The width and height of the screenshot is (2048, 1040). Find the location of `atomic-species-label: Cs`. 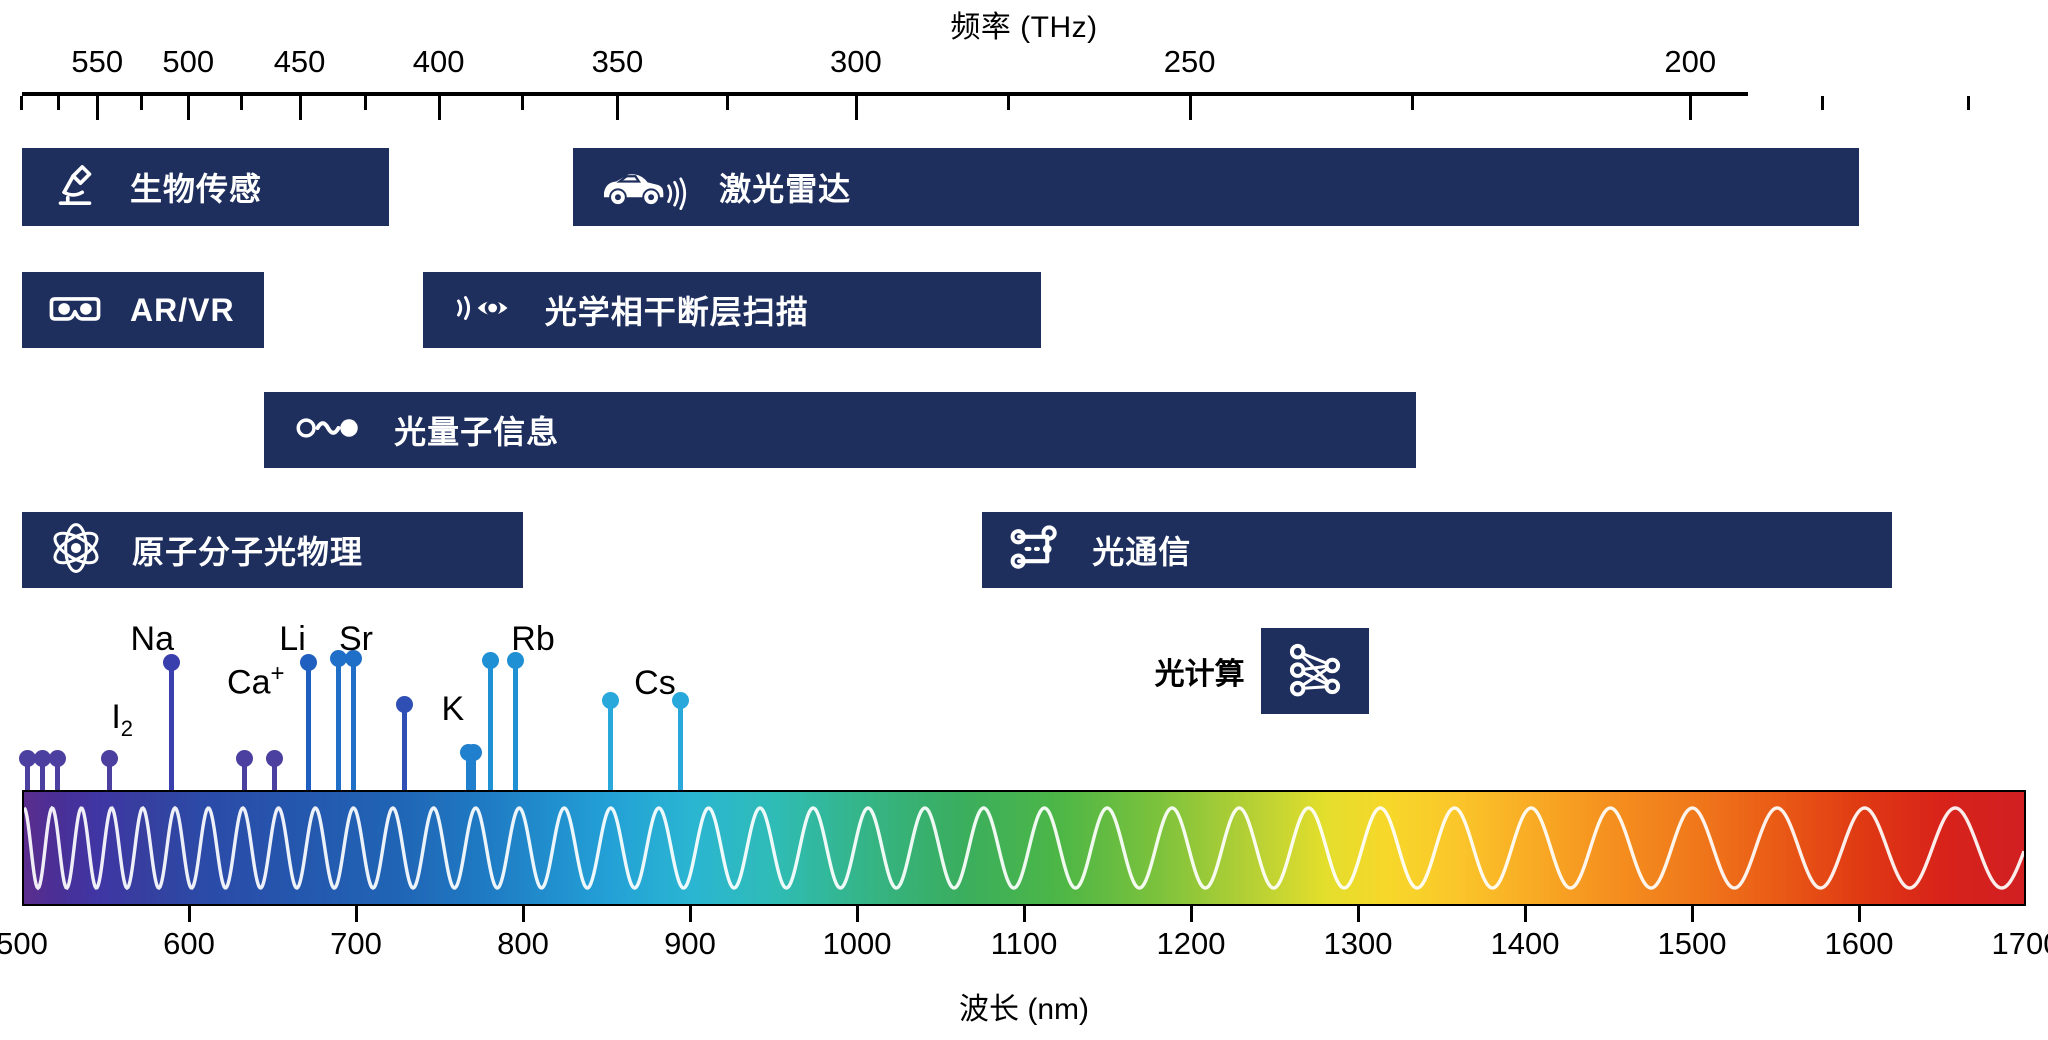

atomic-species-label: Cs is located at coordinates (655, 683).